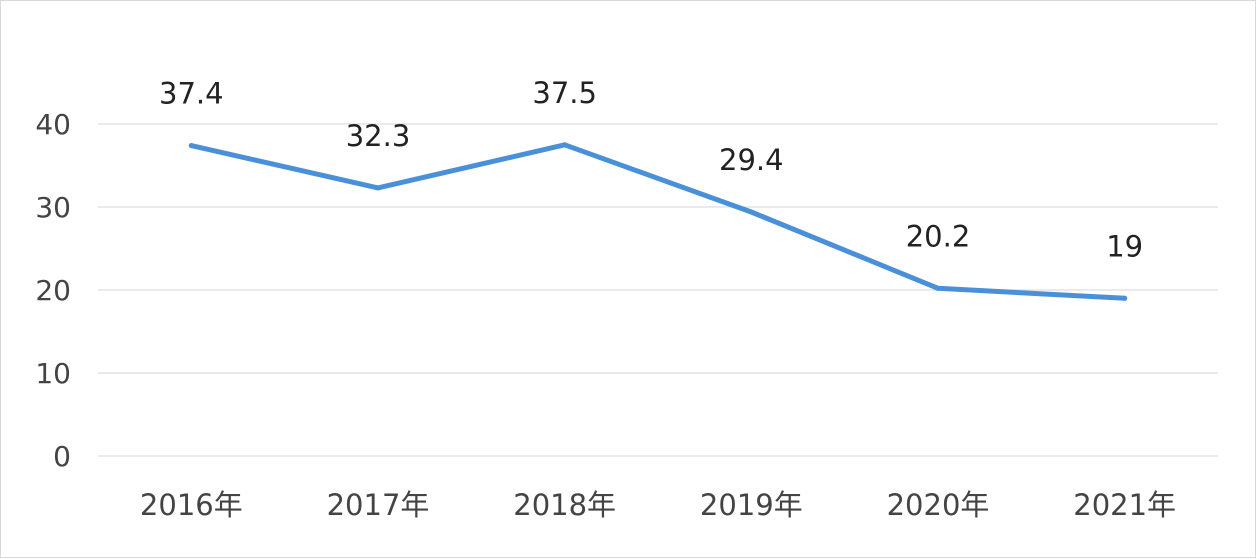 The image size is (1256, 559). Describe the element at coordinates (564, 93) in the screenshot. I see `data-label: 37.5` at that location.